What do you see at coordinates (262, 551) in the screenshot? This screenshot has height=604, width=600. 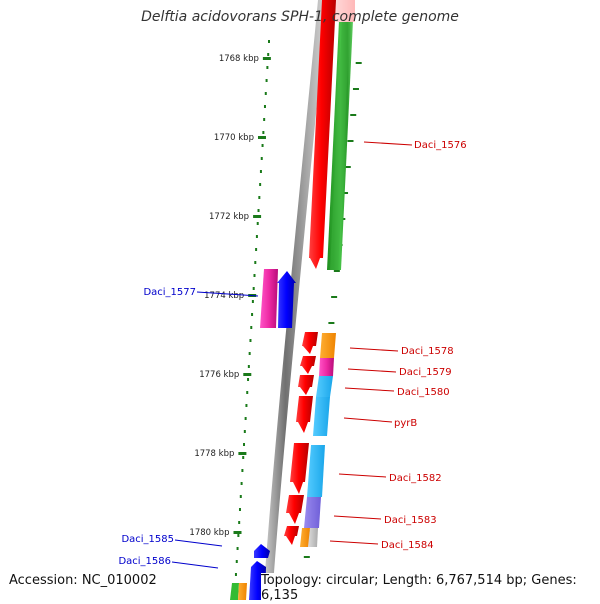 I see `gene-daci-1585-arrow` at bounding box center [262, 551].